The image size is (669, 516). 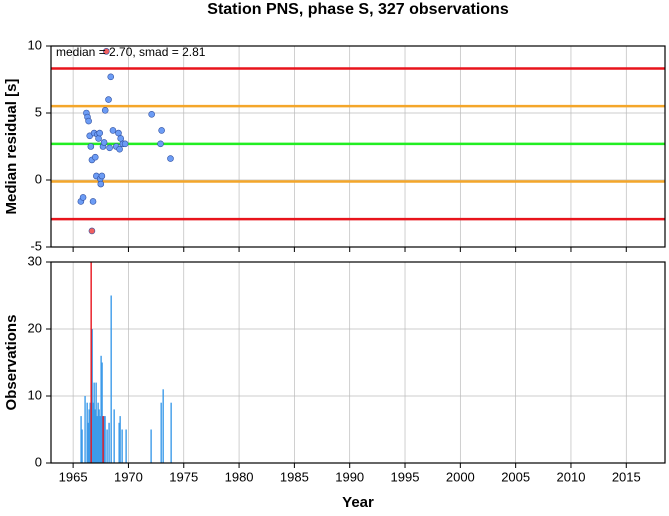 I want to click on x-tick-label: 1990, so click(x=349, y=476).